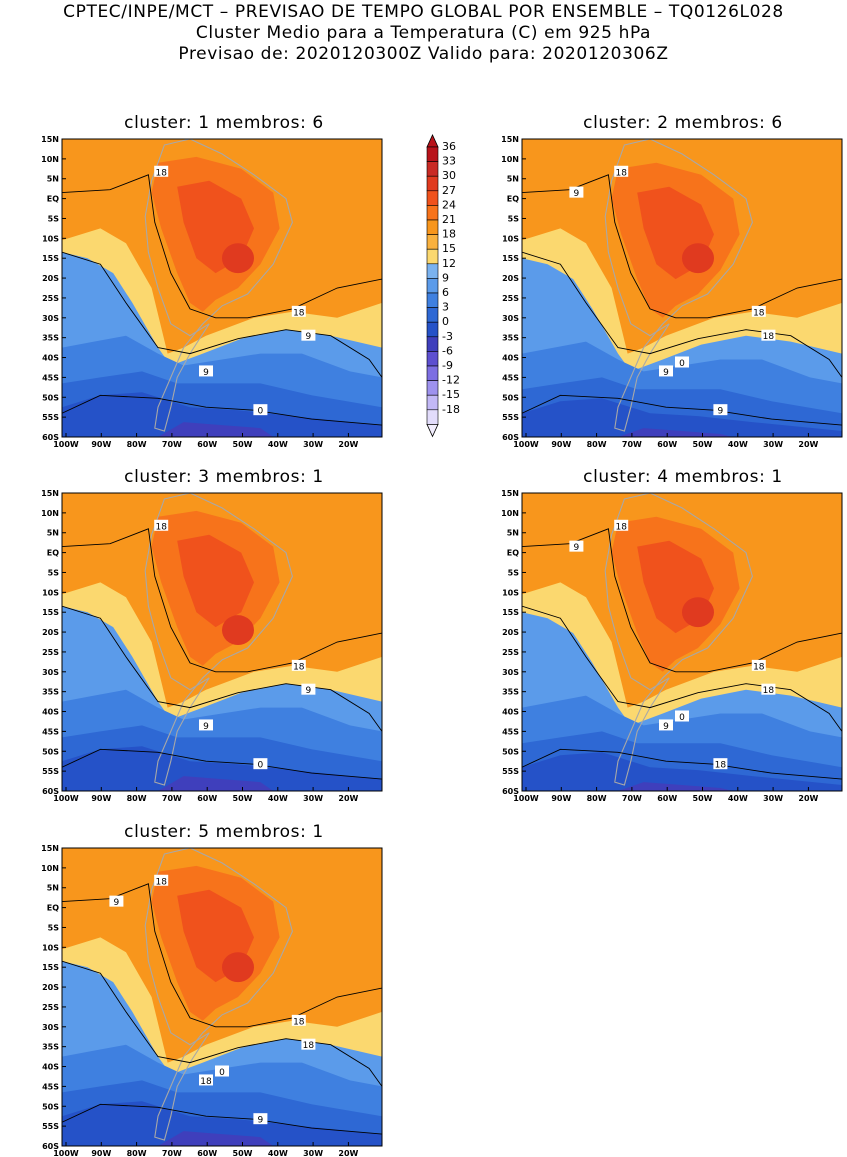 This screenshot has width=847, height=1157. Describe the element at coordinates (50, 377) in the screenshot. I see `lat-tick-label: 45S` at that location.